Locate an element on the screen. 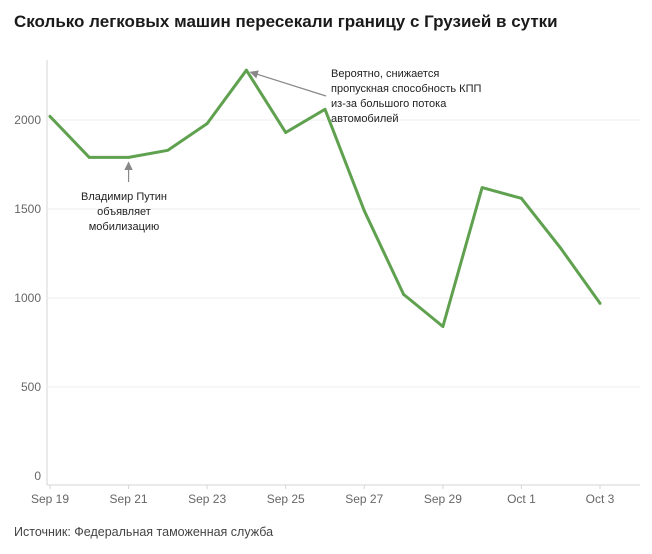 The height and width of the screenshot is (554, 652). x-tick-label: Oct 3 is located at coordinates (600, 499).